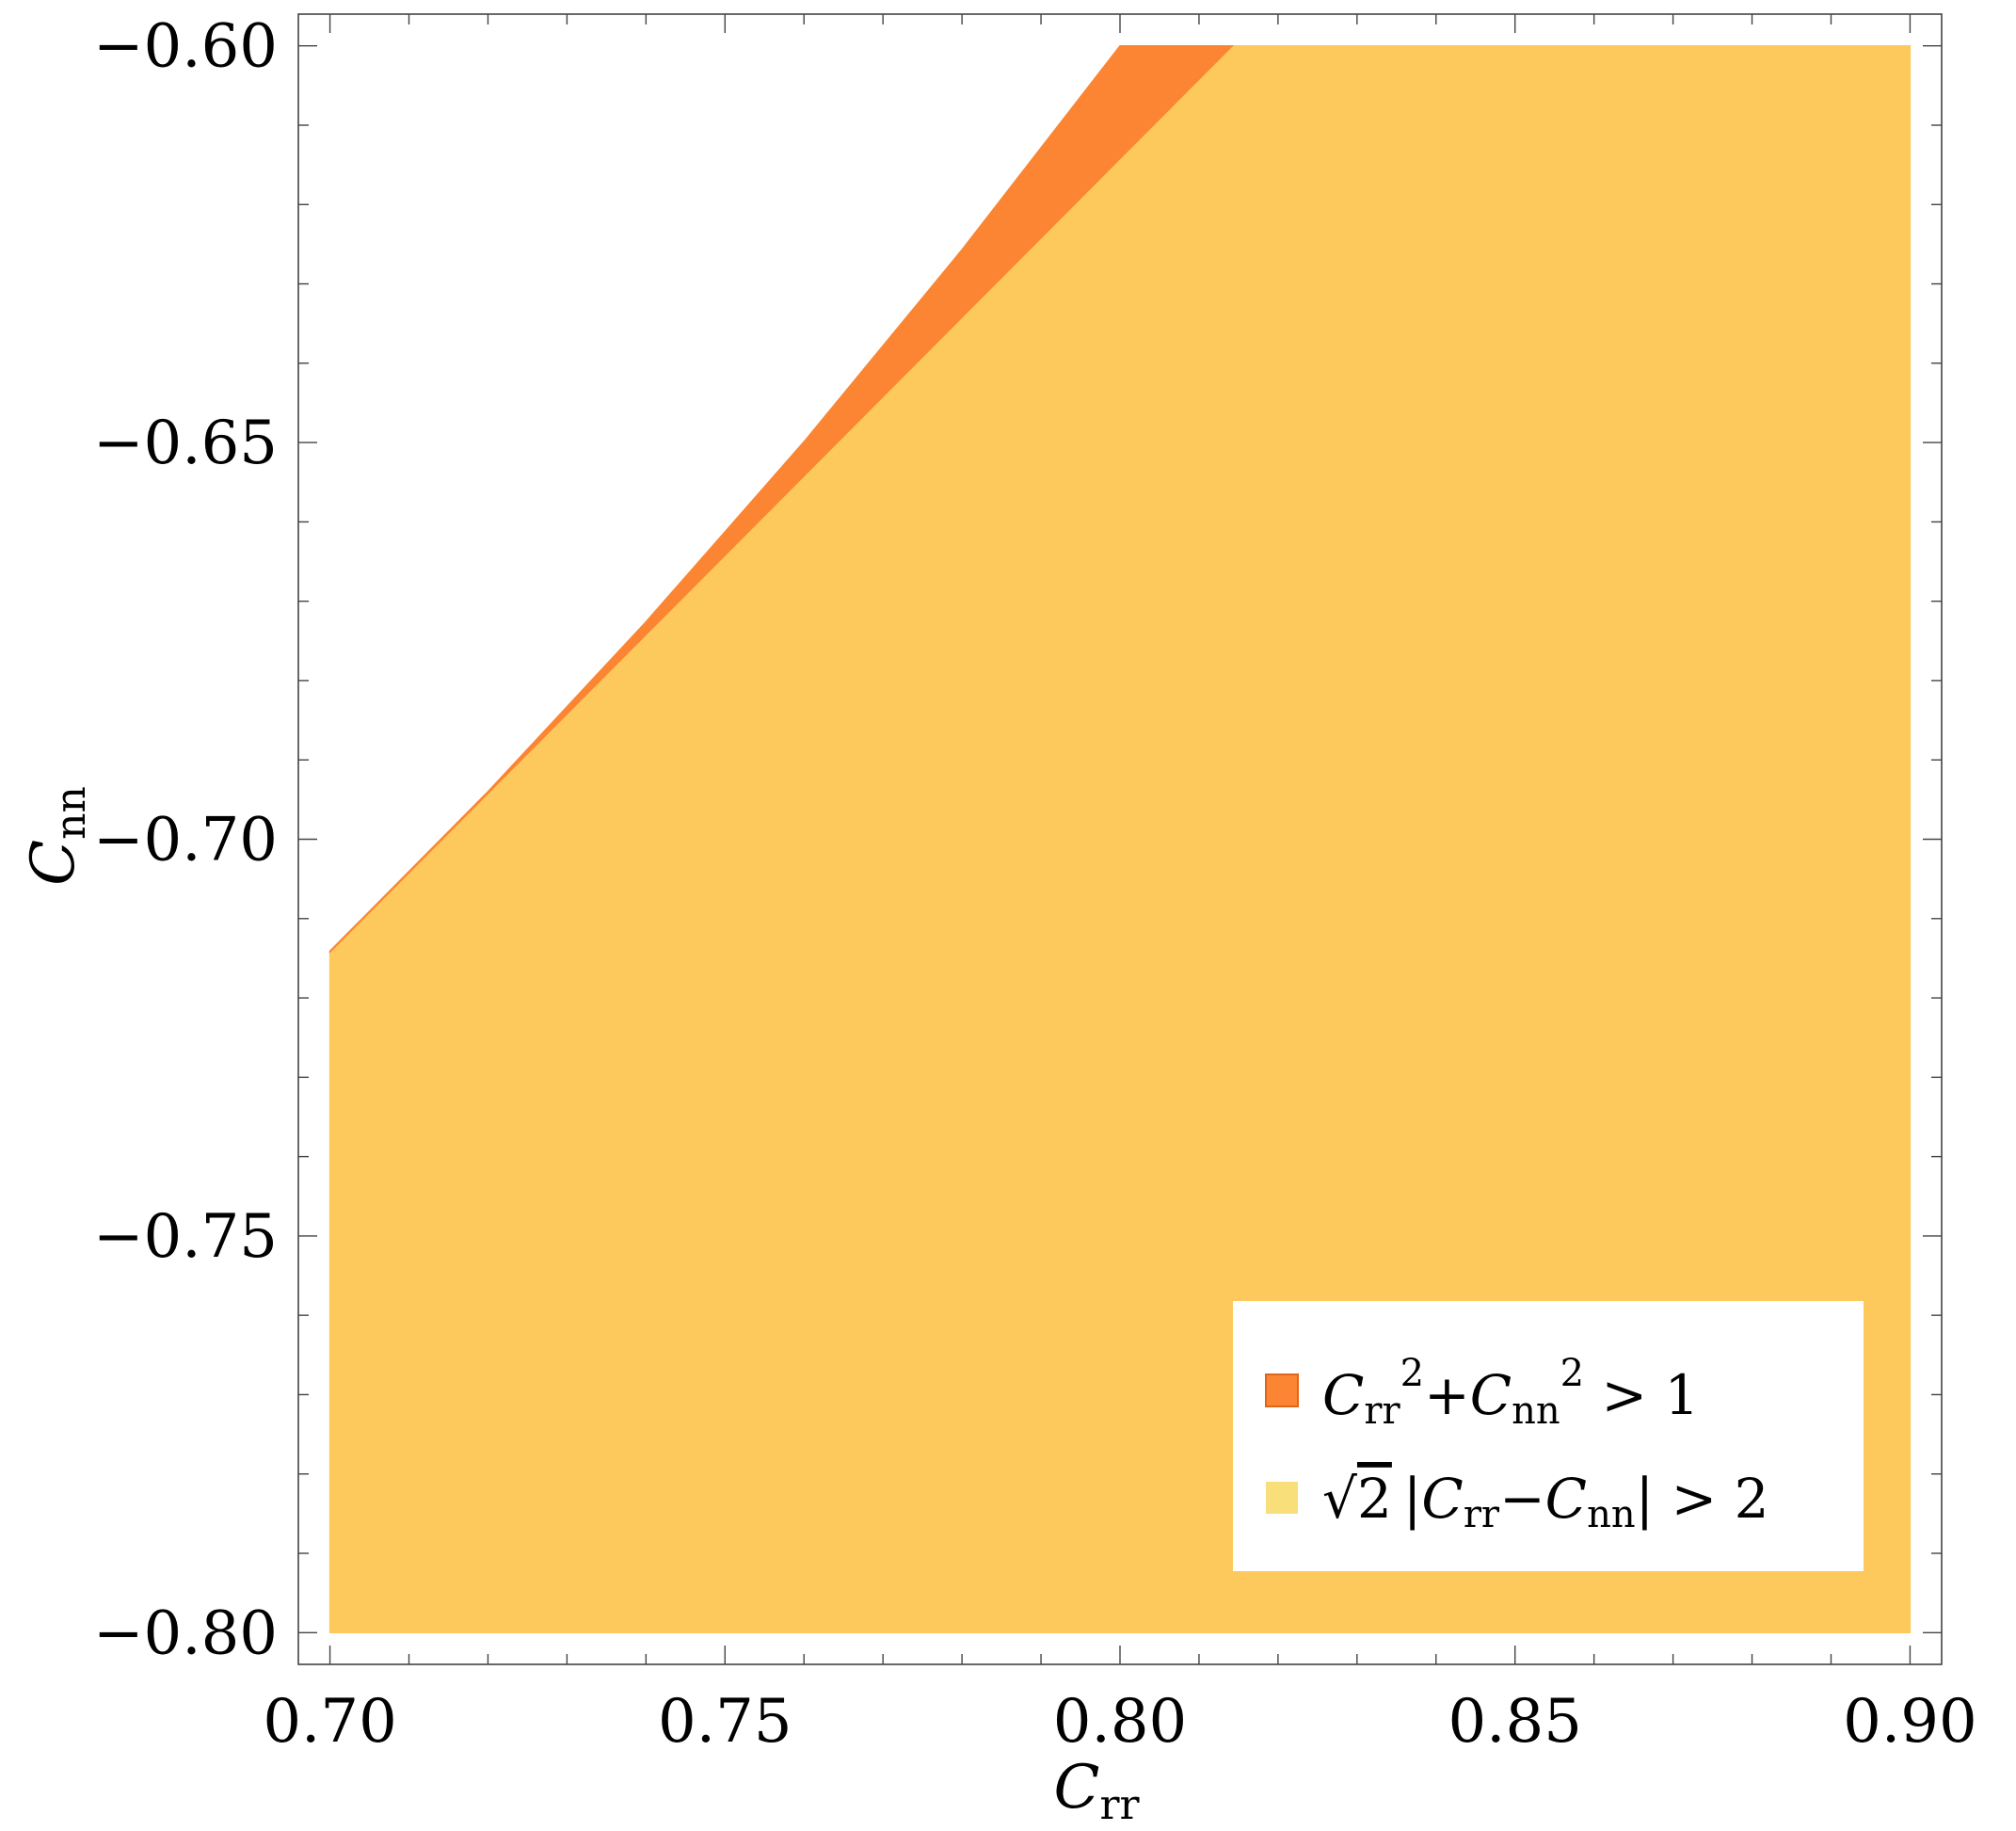 The image size is (2016, 1831). I want to click on legend-box, so click(1548, 1436).